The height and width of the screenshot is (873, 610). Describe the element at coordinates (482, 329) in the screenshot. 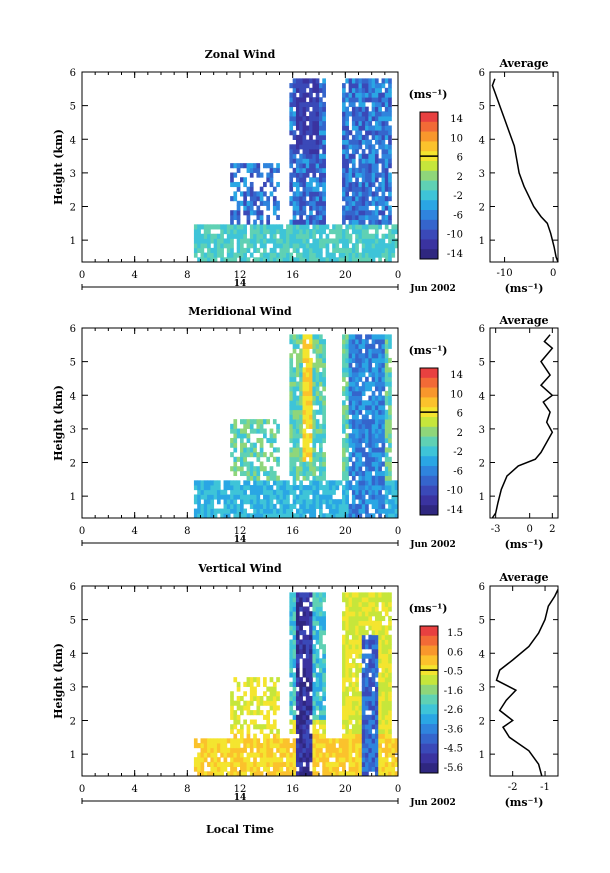

I see `average-y-tick-label: 6` at that location.